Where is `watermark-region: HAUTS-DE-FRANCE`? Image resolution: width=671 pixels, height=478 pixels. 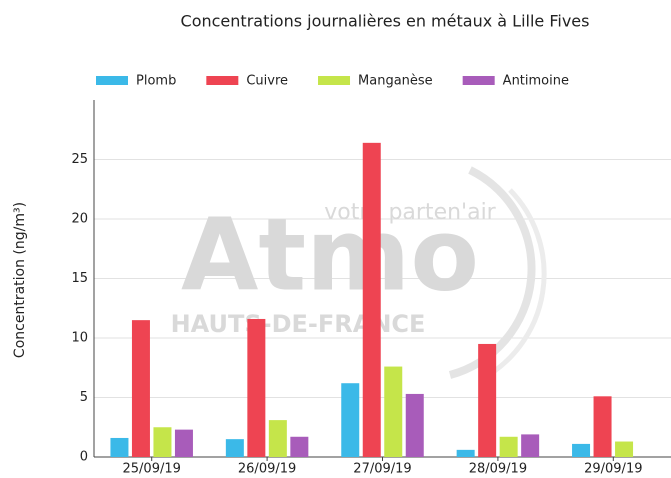
watermark-region: HAUTS-DE-FRANCE is located at coordinates (298, 324).